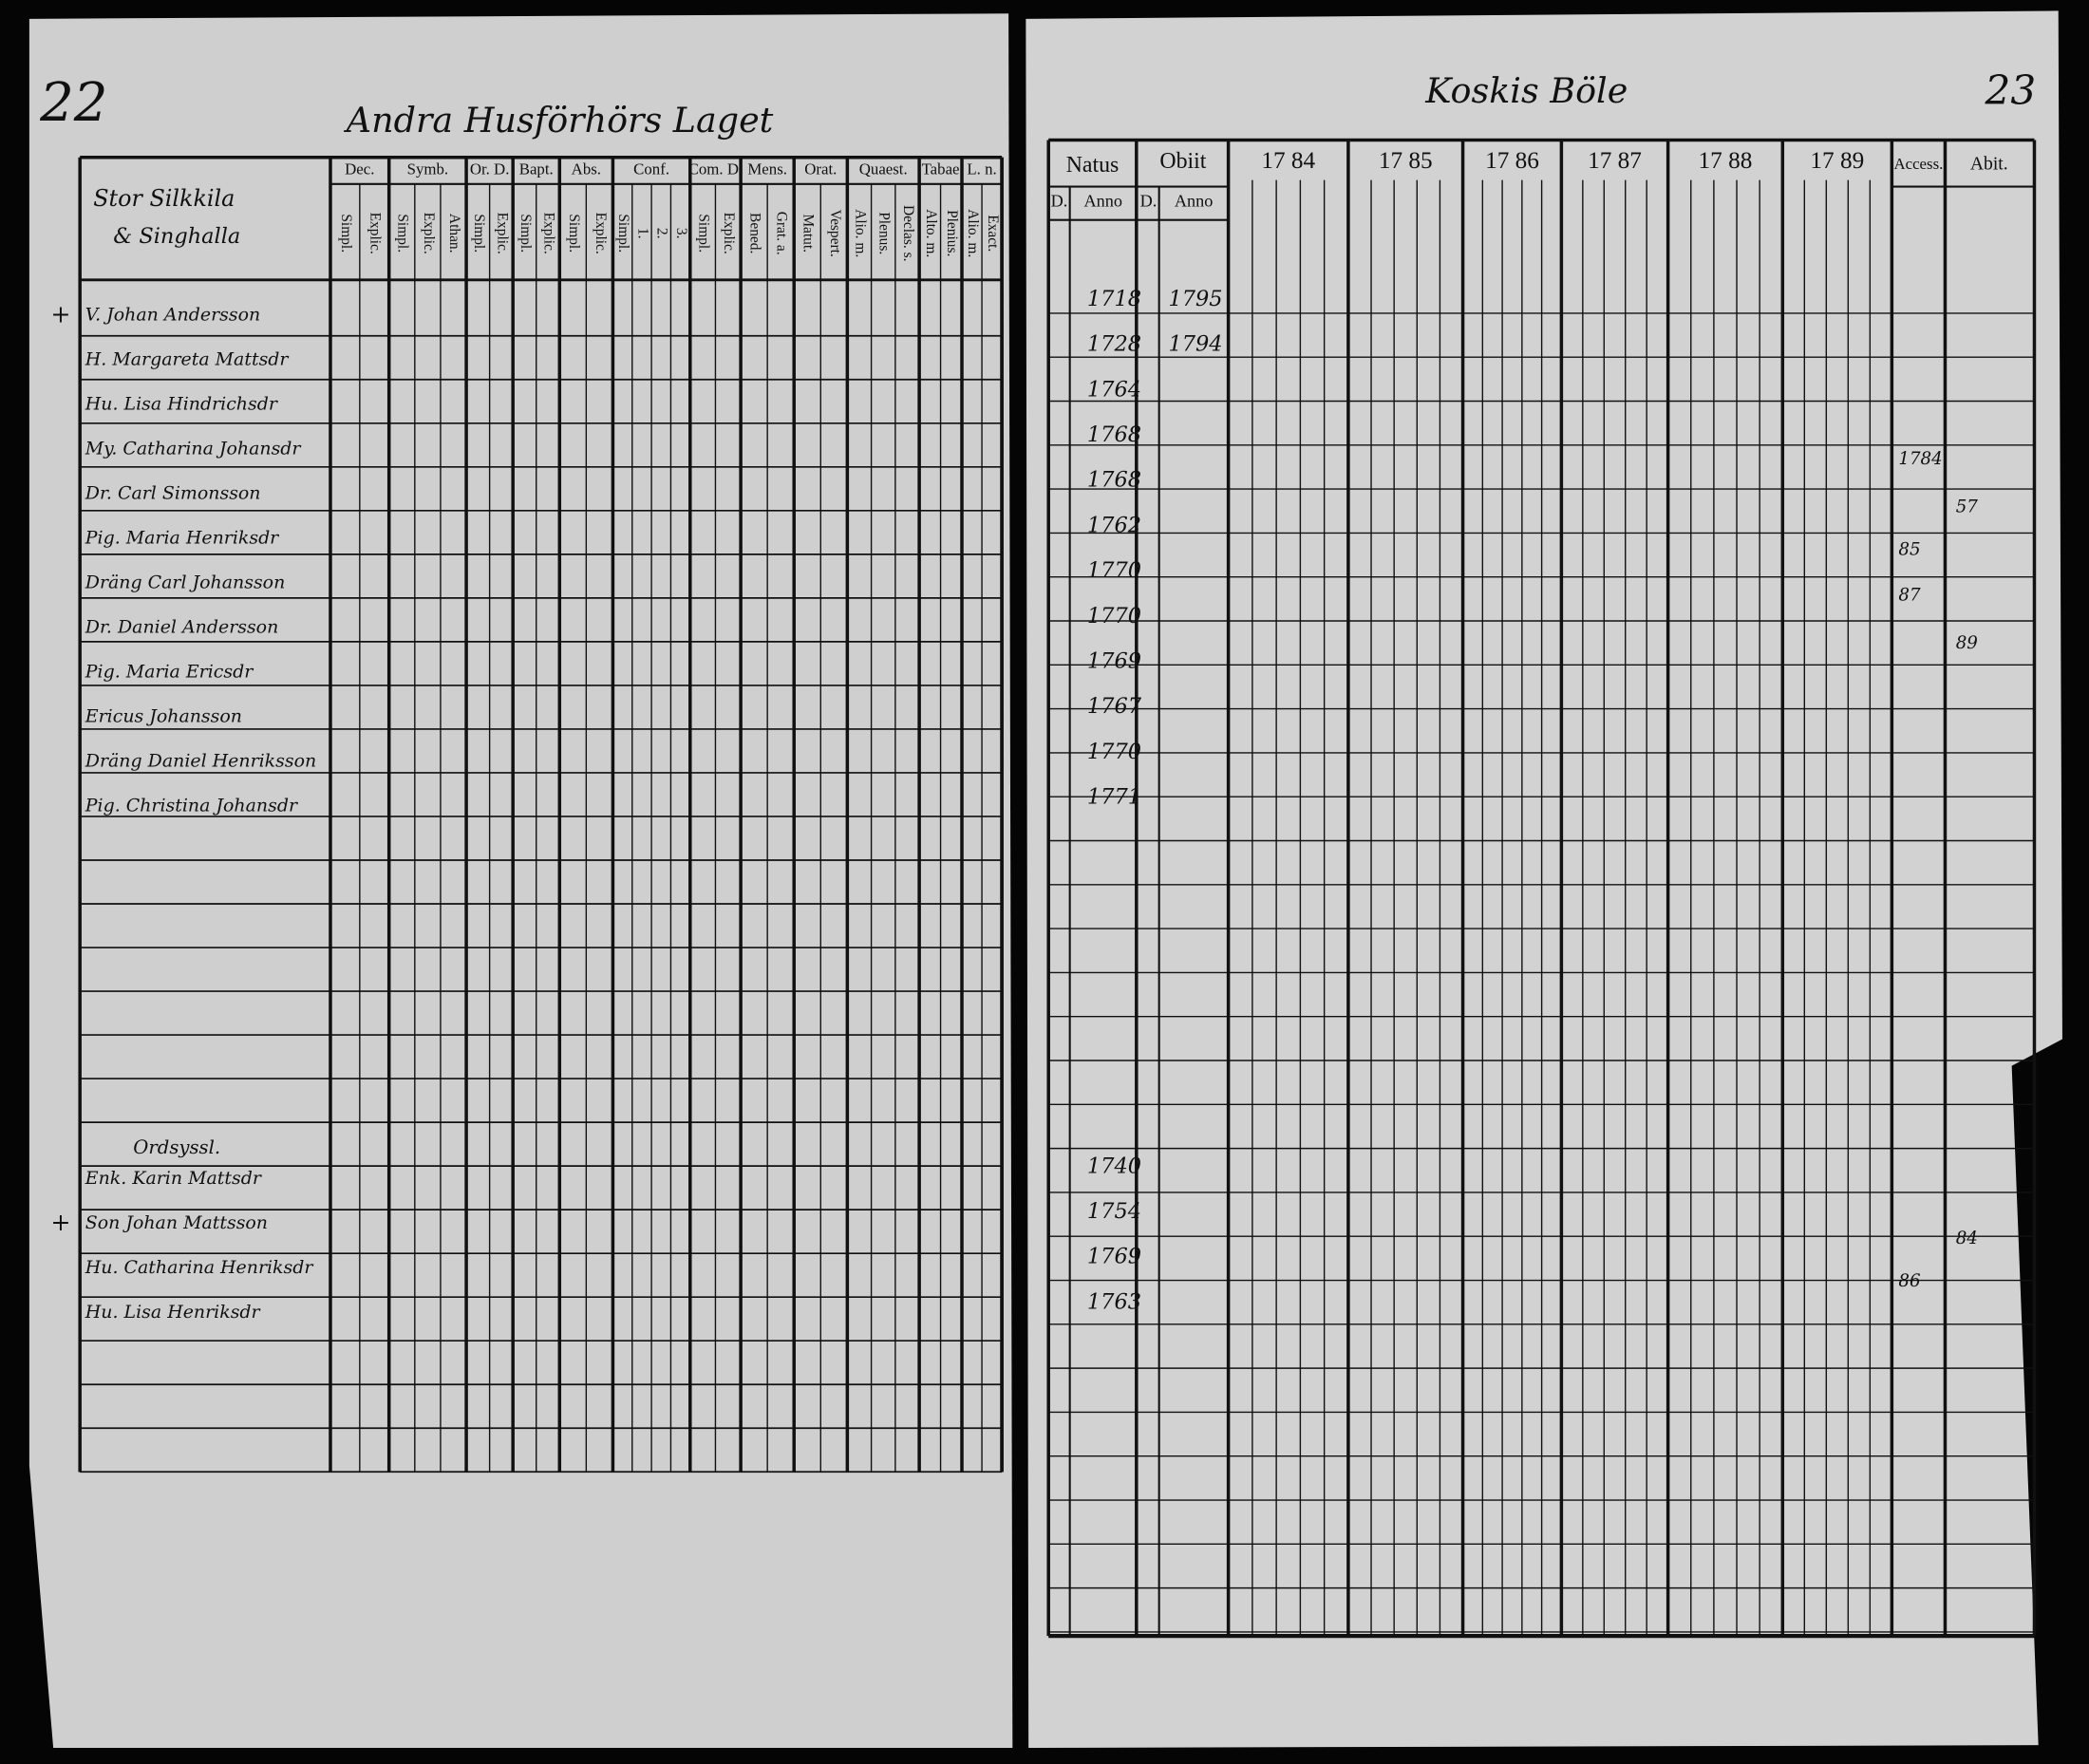 Image resolution: width=2089 pixels, height=1764 pixels. I want to click on column-subheader: 3., so click(681, 234).